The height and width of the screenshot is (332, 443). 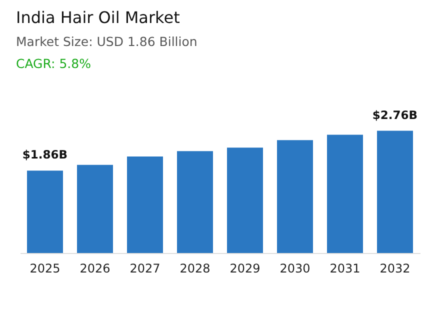 What do you see at coordinates (107, 41) in the screenshot?
I see `chart-subtitle: Market Size: USD 1.86 Billion` at bounding box center [107, 41].